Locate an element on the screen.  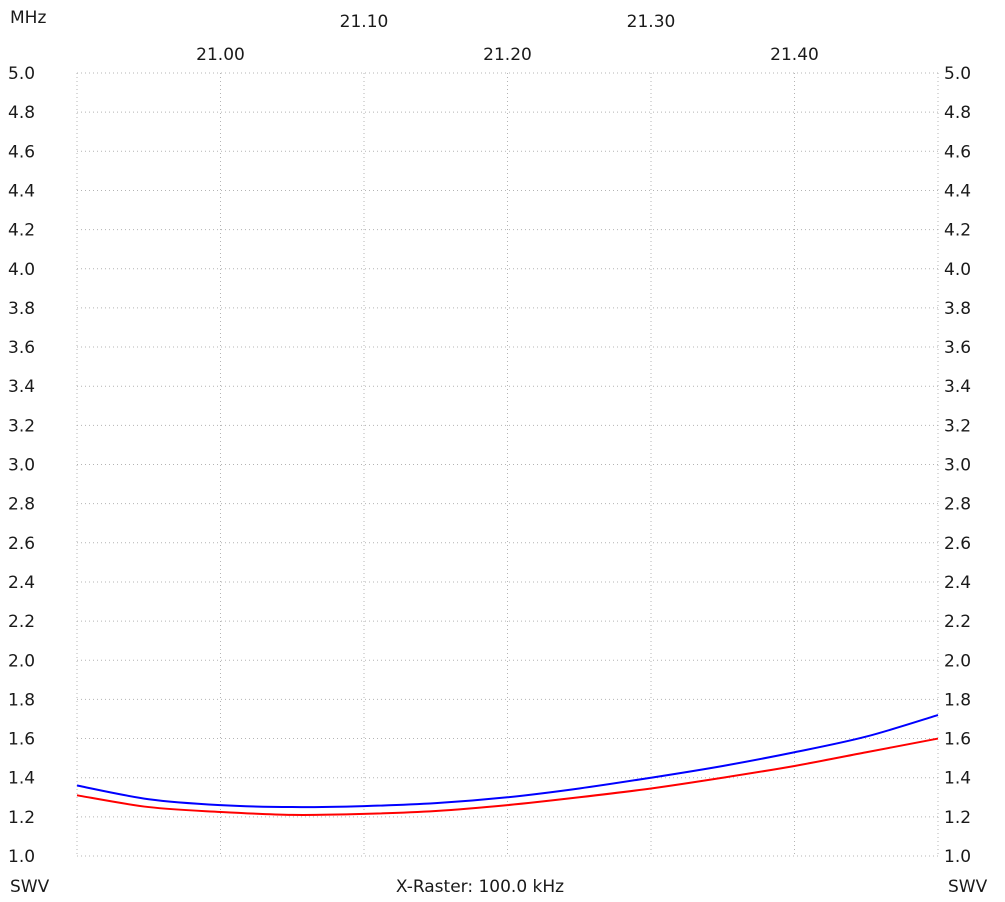
y-tick-right: 5.0 is located at coordinates (957, 74).